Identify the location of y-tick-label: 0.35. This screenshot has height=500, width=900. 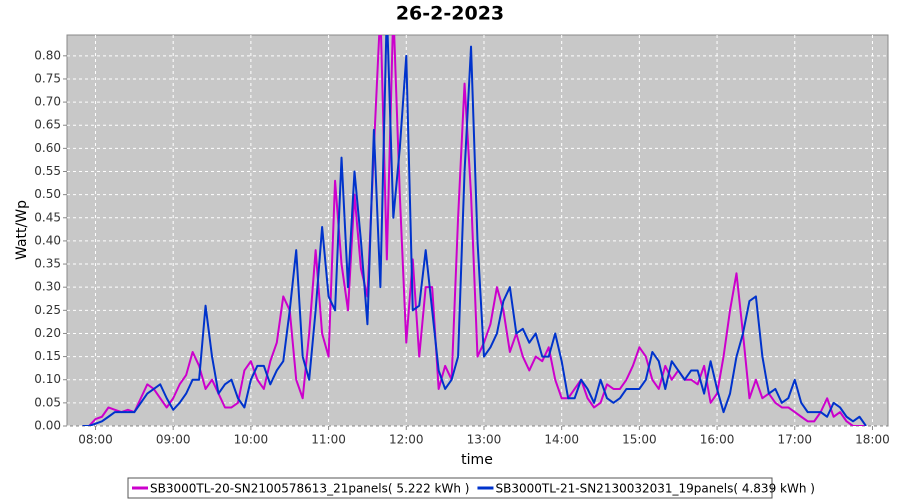
(47, 264).